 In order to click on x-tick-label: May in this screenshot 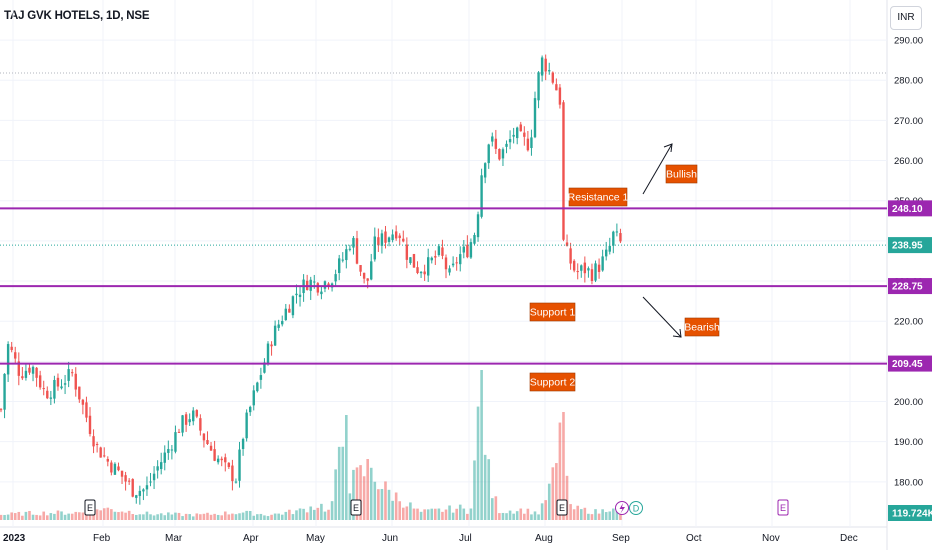, I will do `click(315, 538)`.